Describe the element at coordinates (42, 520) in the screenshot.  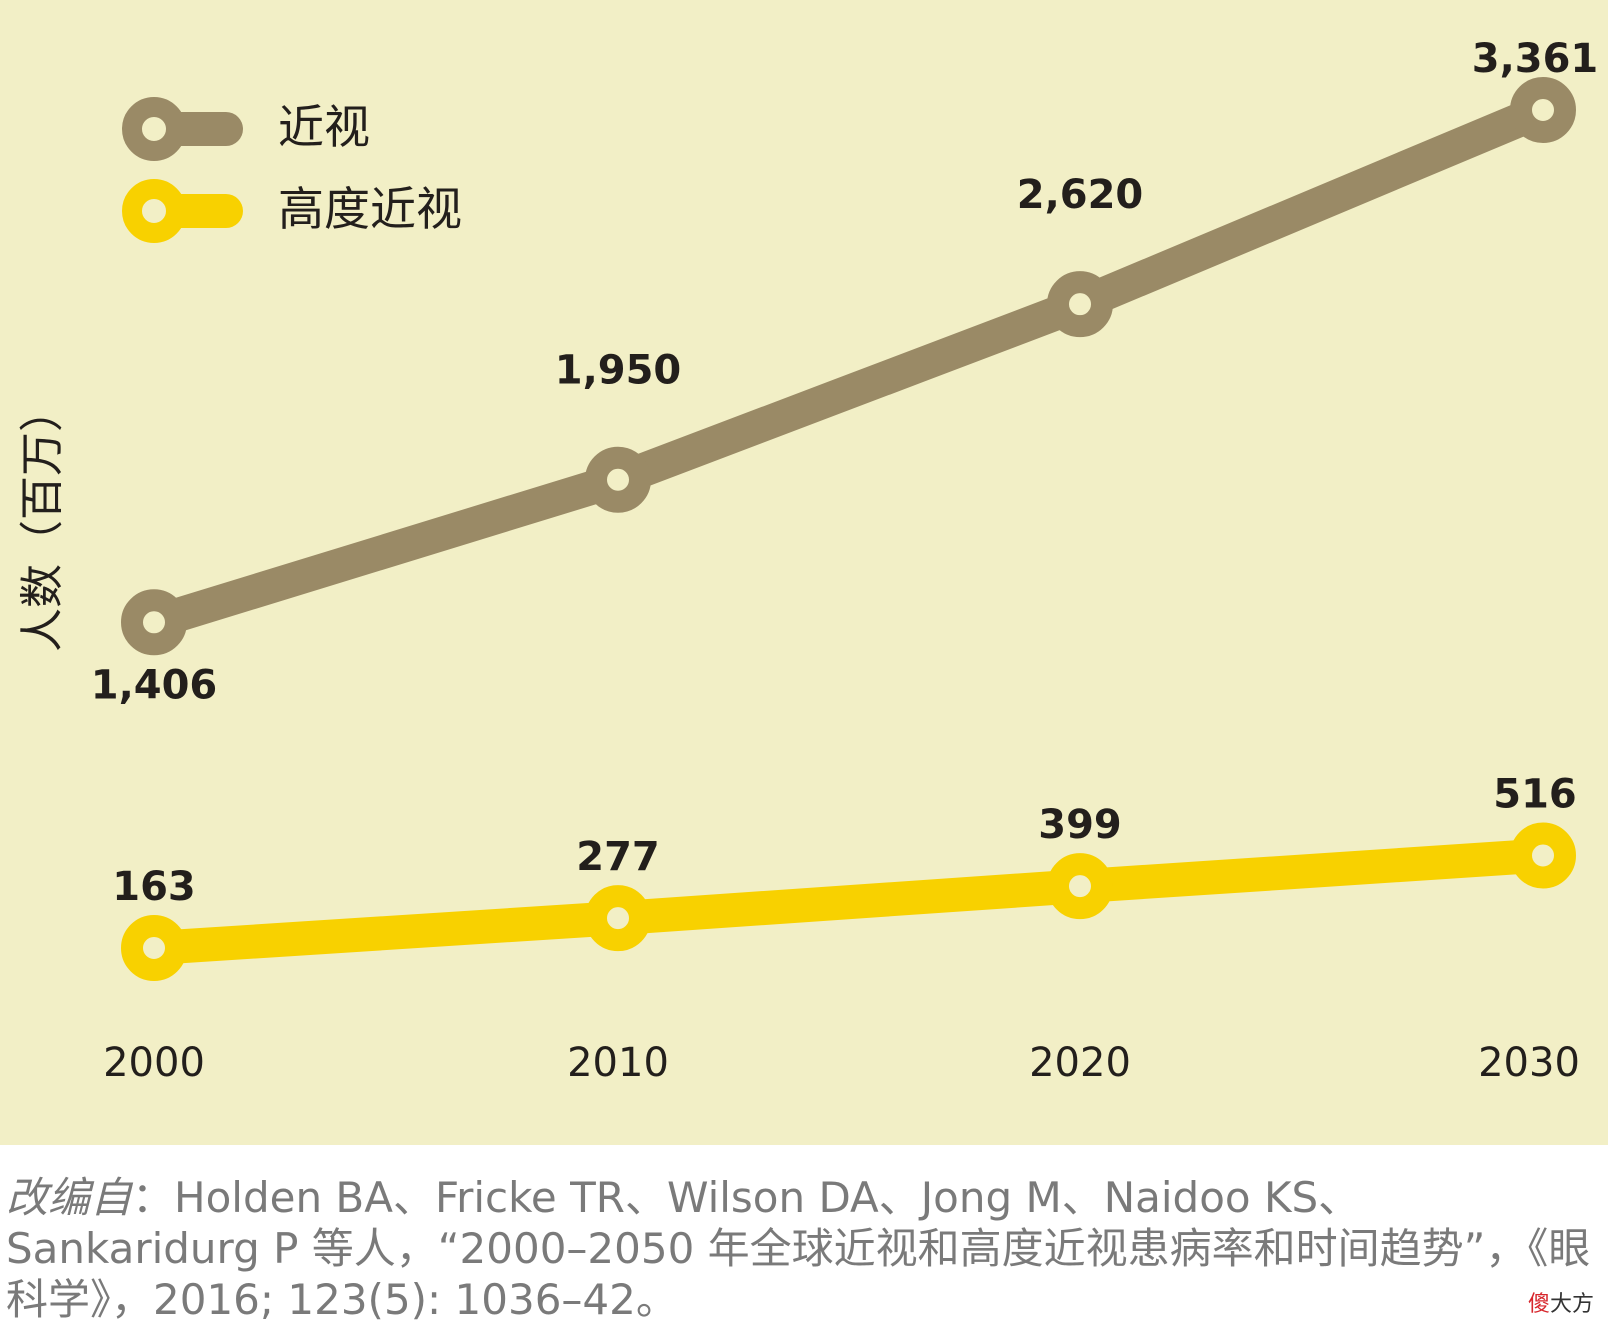
I see `y-axis-label: 人数（百万）` at that location.